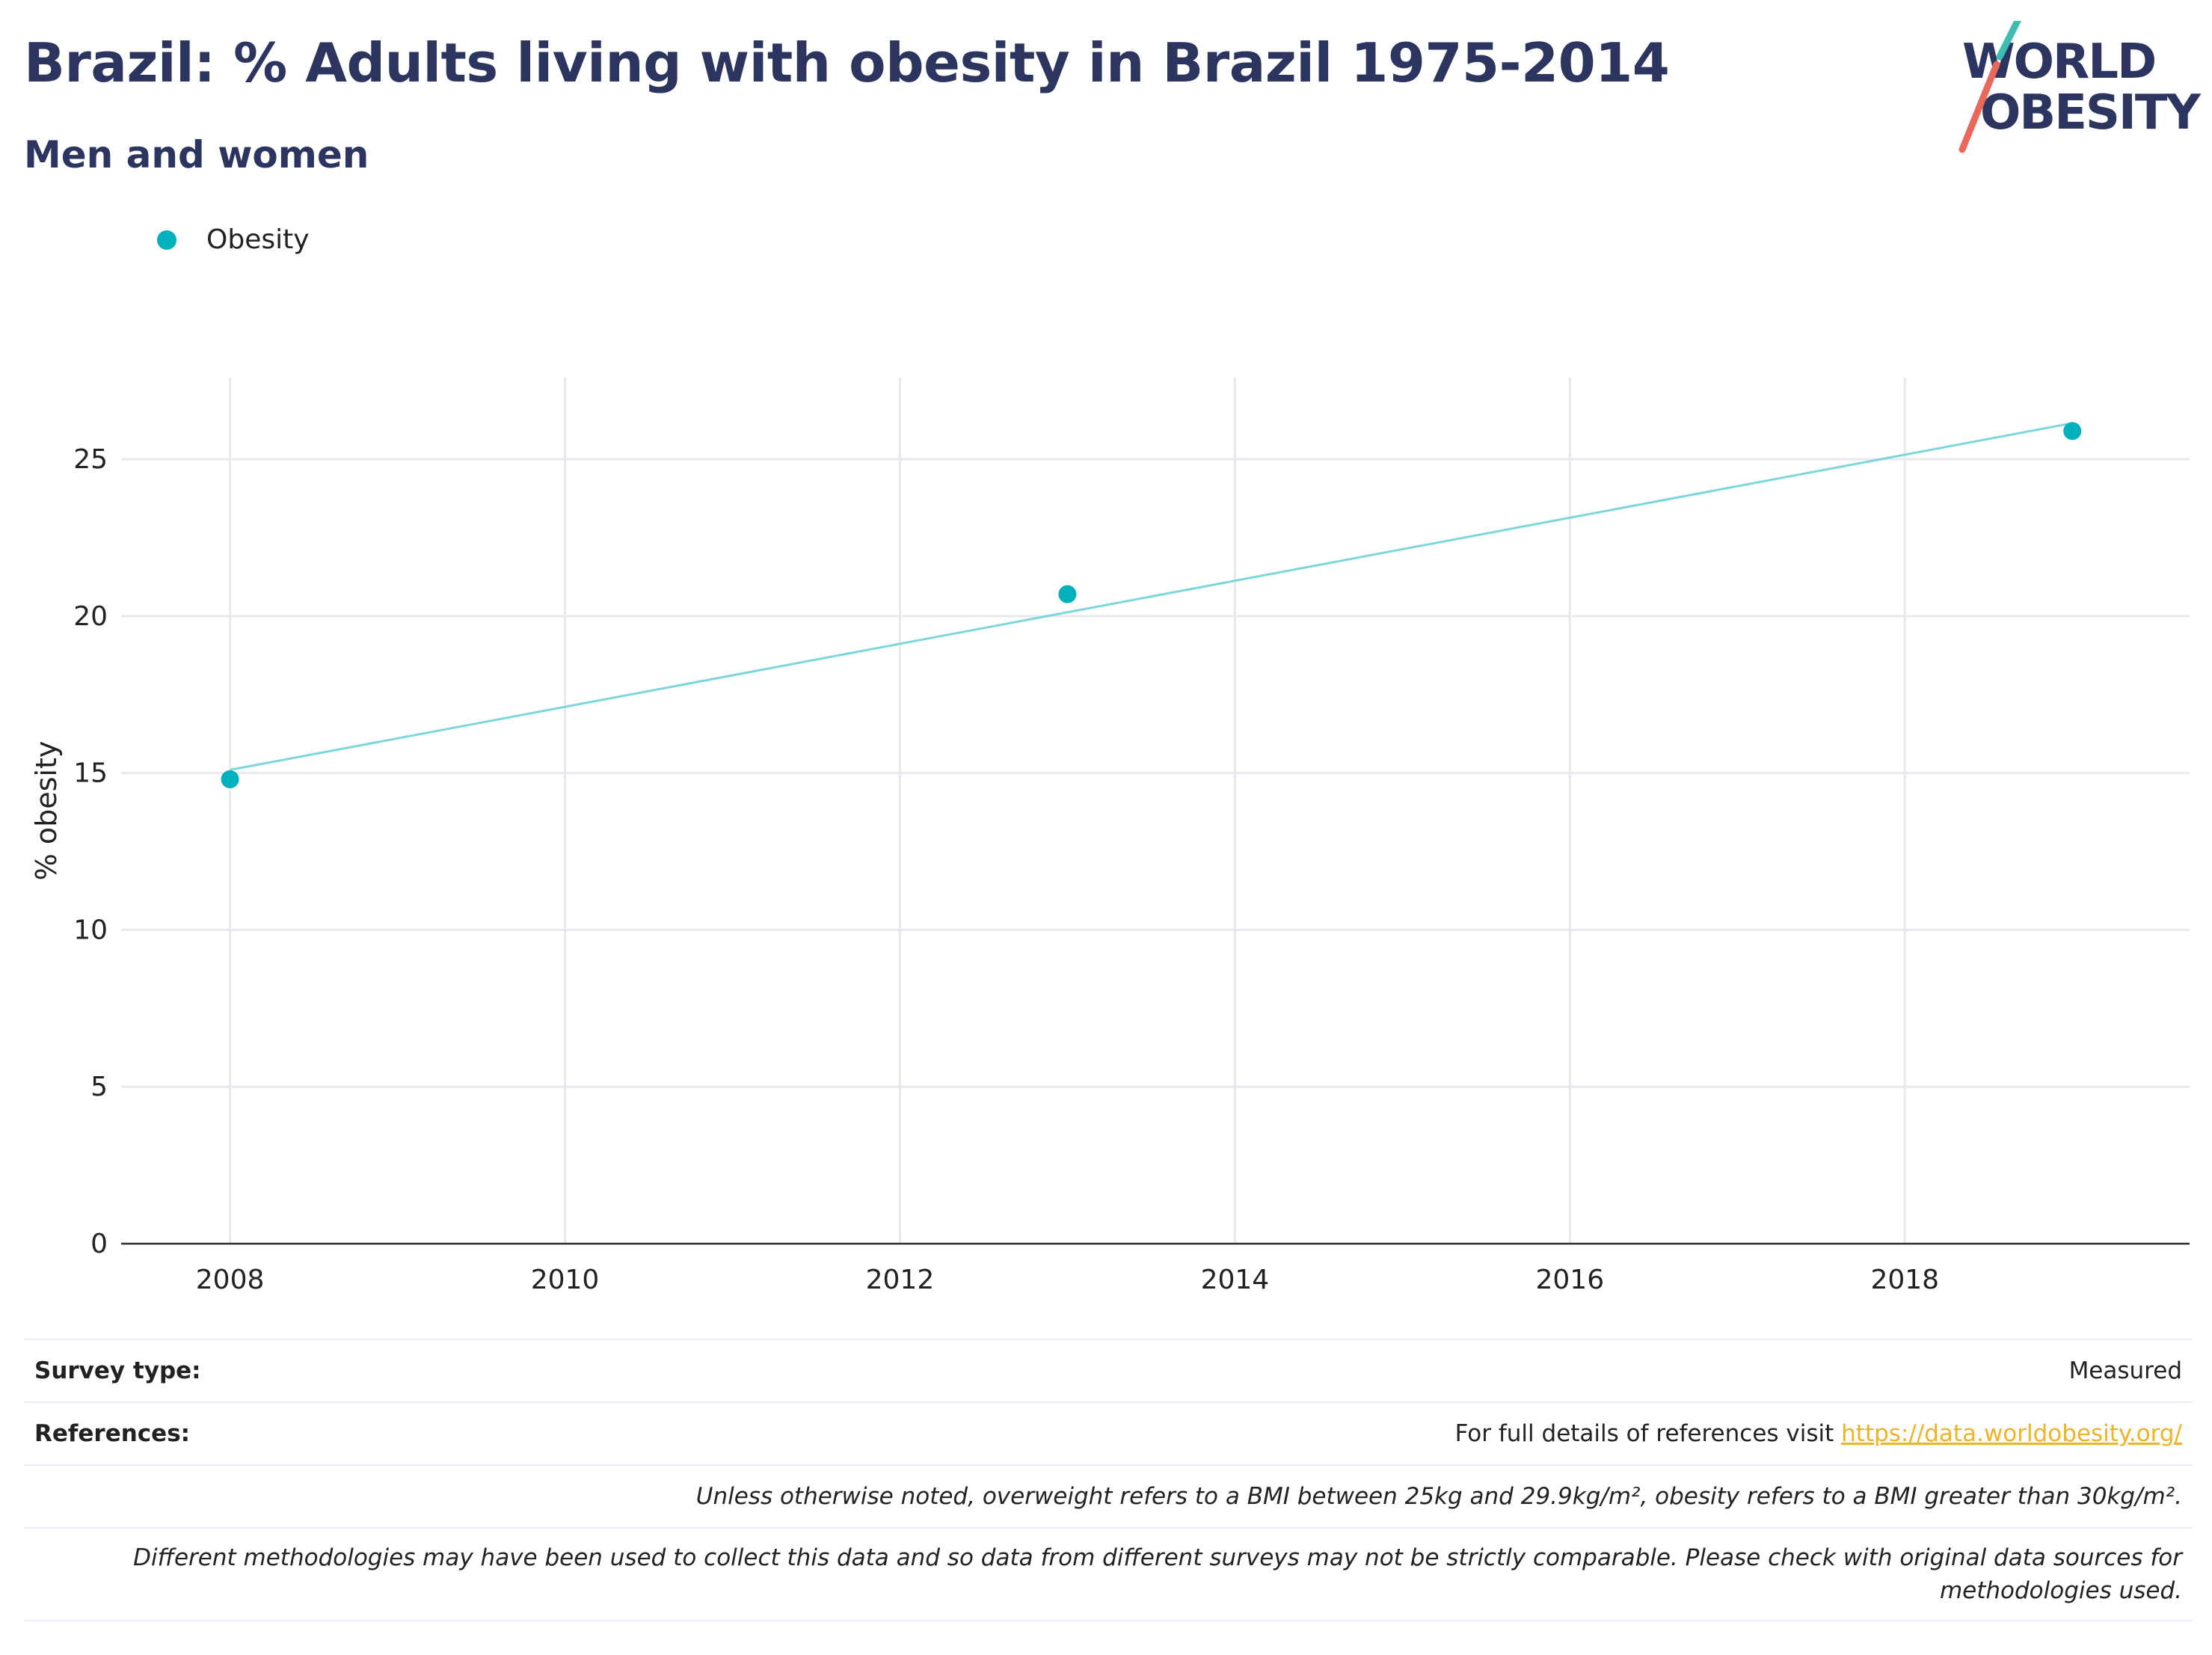 This screenshot has height=1655, width=2212. I want to click on survey-type-value: Measured, so click(2125, 1370).